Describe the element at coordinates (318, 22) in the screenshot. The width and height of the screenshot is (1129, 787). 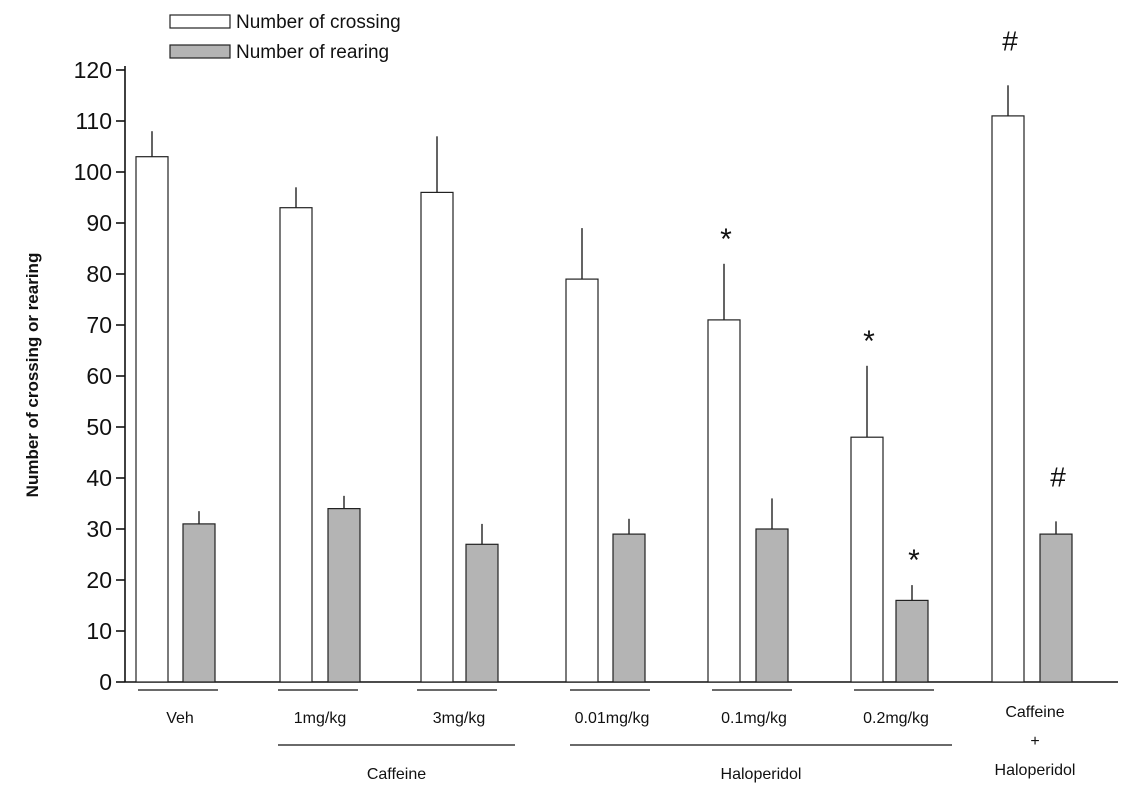
I see `legend-label: Number of crossing` at that location.